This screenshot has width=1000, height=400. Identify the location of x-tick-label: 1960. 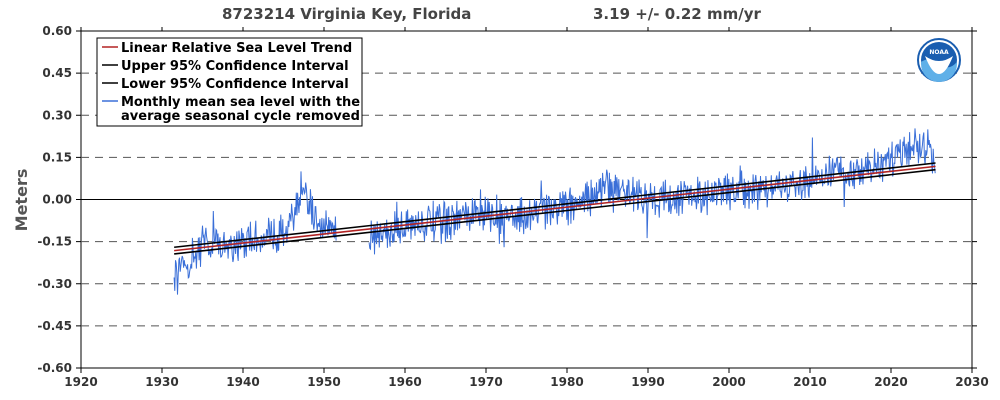
(404, 382).